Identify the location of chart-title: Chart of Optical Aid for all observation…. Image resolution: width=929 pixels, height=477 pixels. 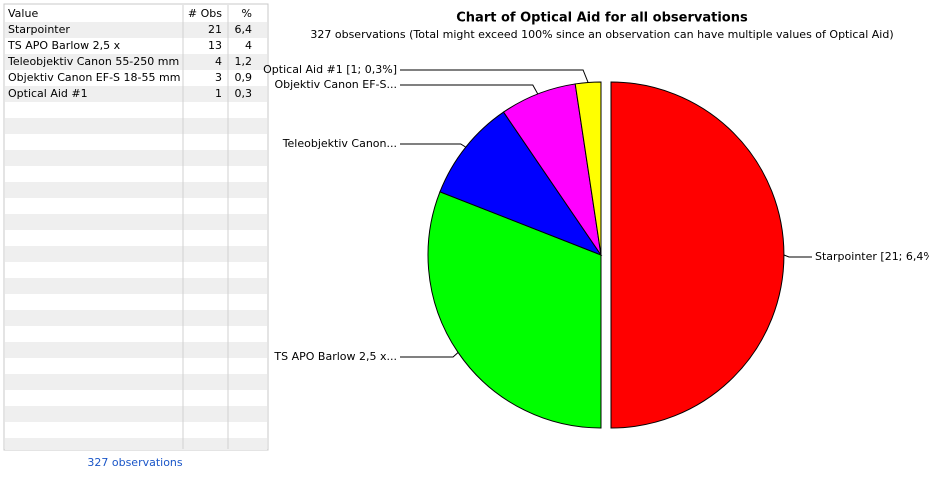
(602, 18).